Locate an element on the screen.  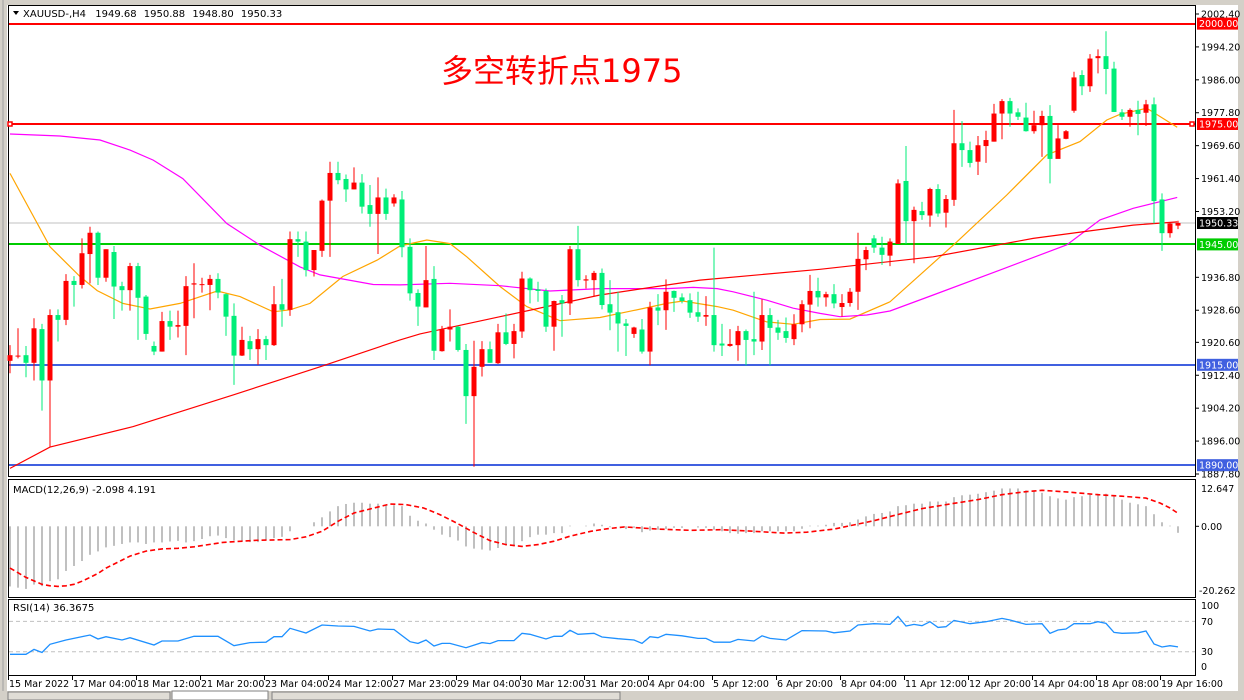
chart-tab-2-active is located at coordinates (220, 695).